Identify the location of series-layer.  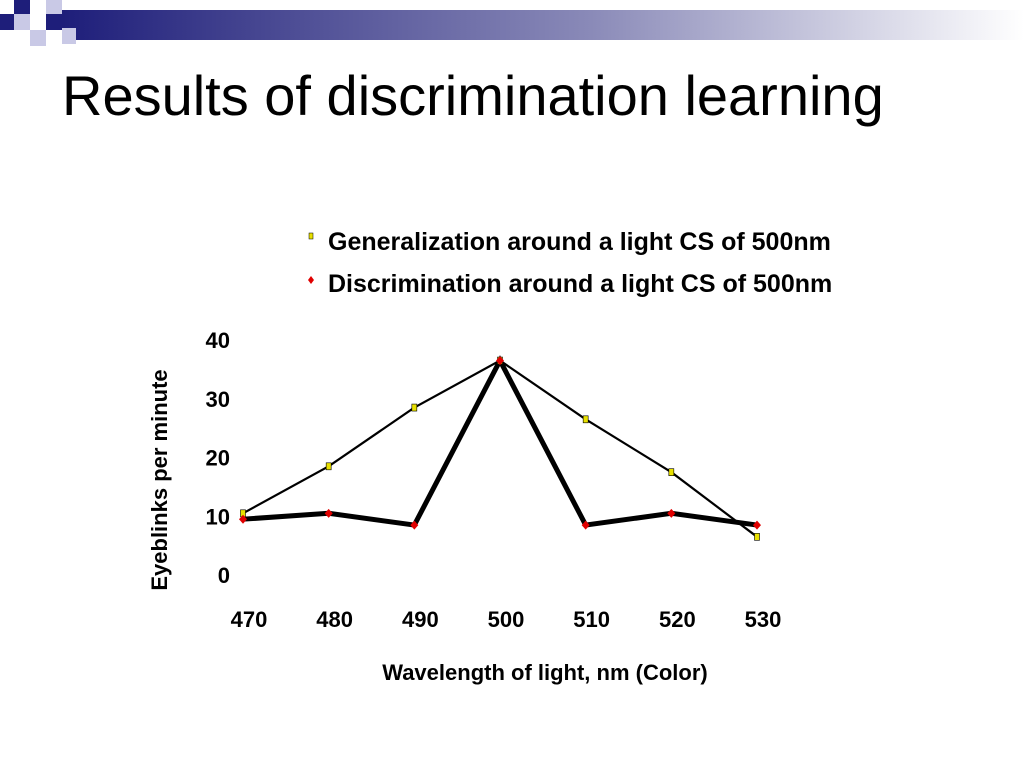
(500, 448).